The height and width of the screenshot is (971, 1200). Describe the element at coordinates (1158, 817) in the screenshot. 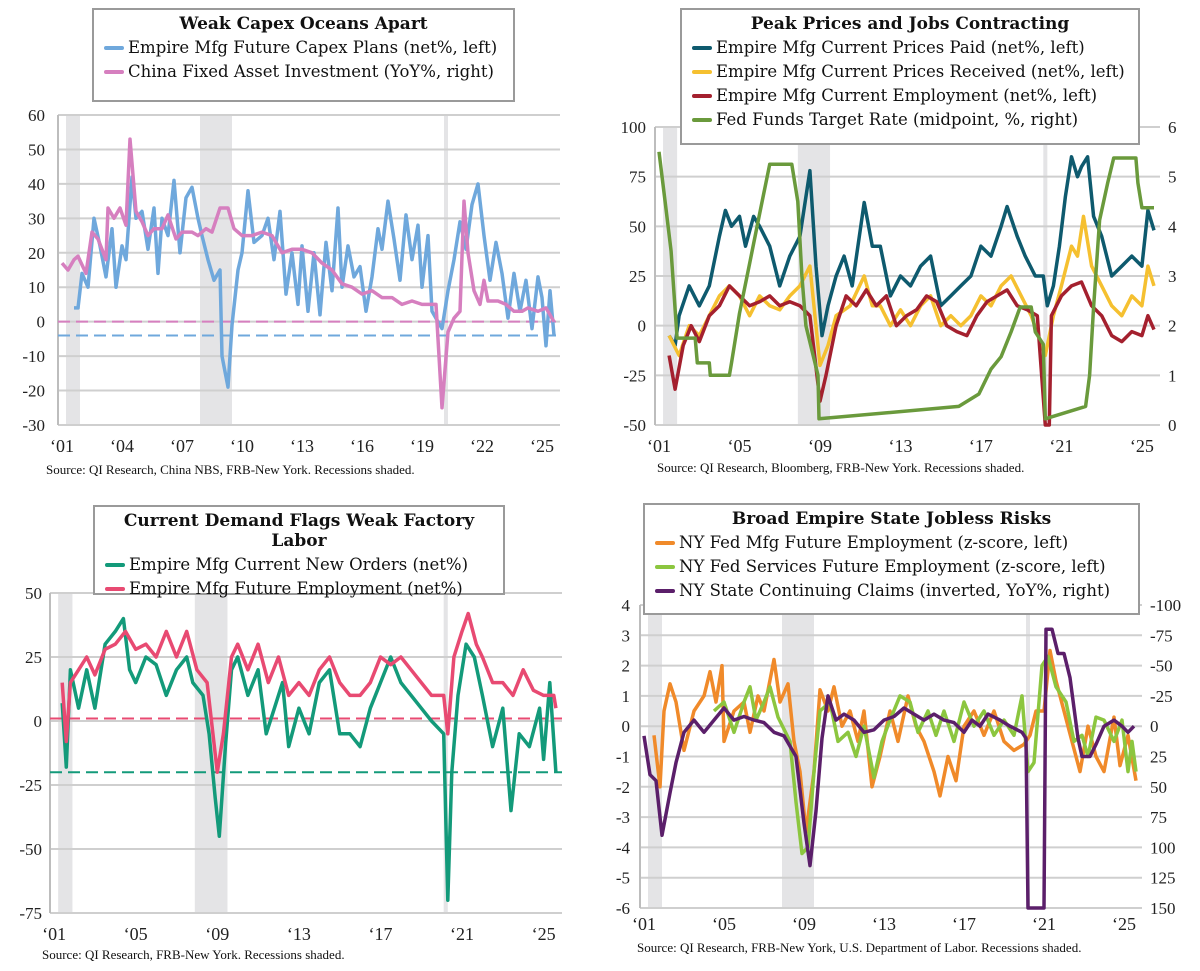

I see `y-right-tick-label: 75` at that location.